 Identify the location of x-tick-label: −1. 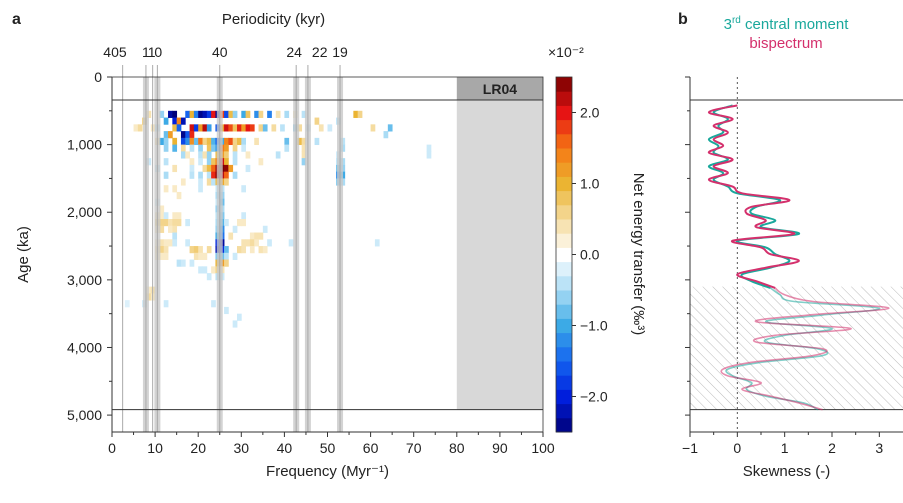
(690, 448).